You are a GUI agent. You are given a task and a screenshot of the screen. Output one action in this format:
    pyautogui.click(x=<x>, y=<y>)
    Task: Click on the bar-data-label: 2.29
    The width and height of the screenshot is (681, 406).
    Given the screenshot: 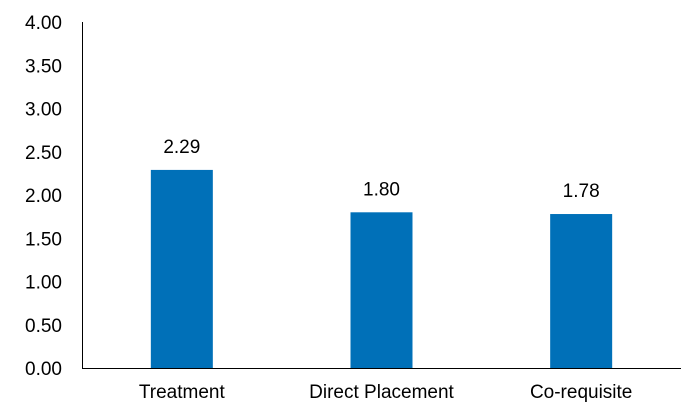 What is the action you would take?
    pyautogui.click(x=181, y=147)
    